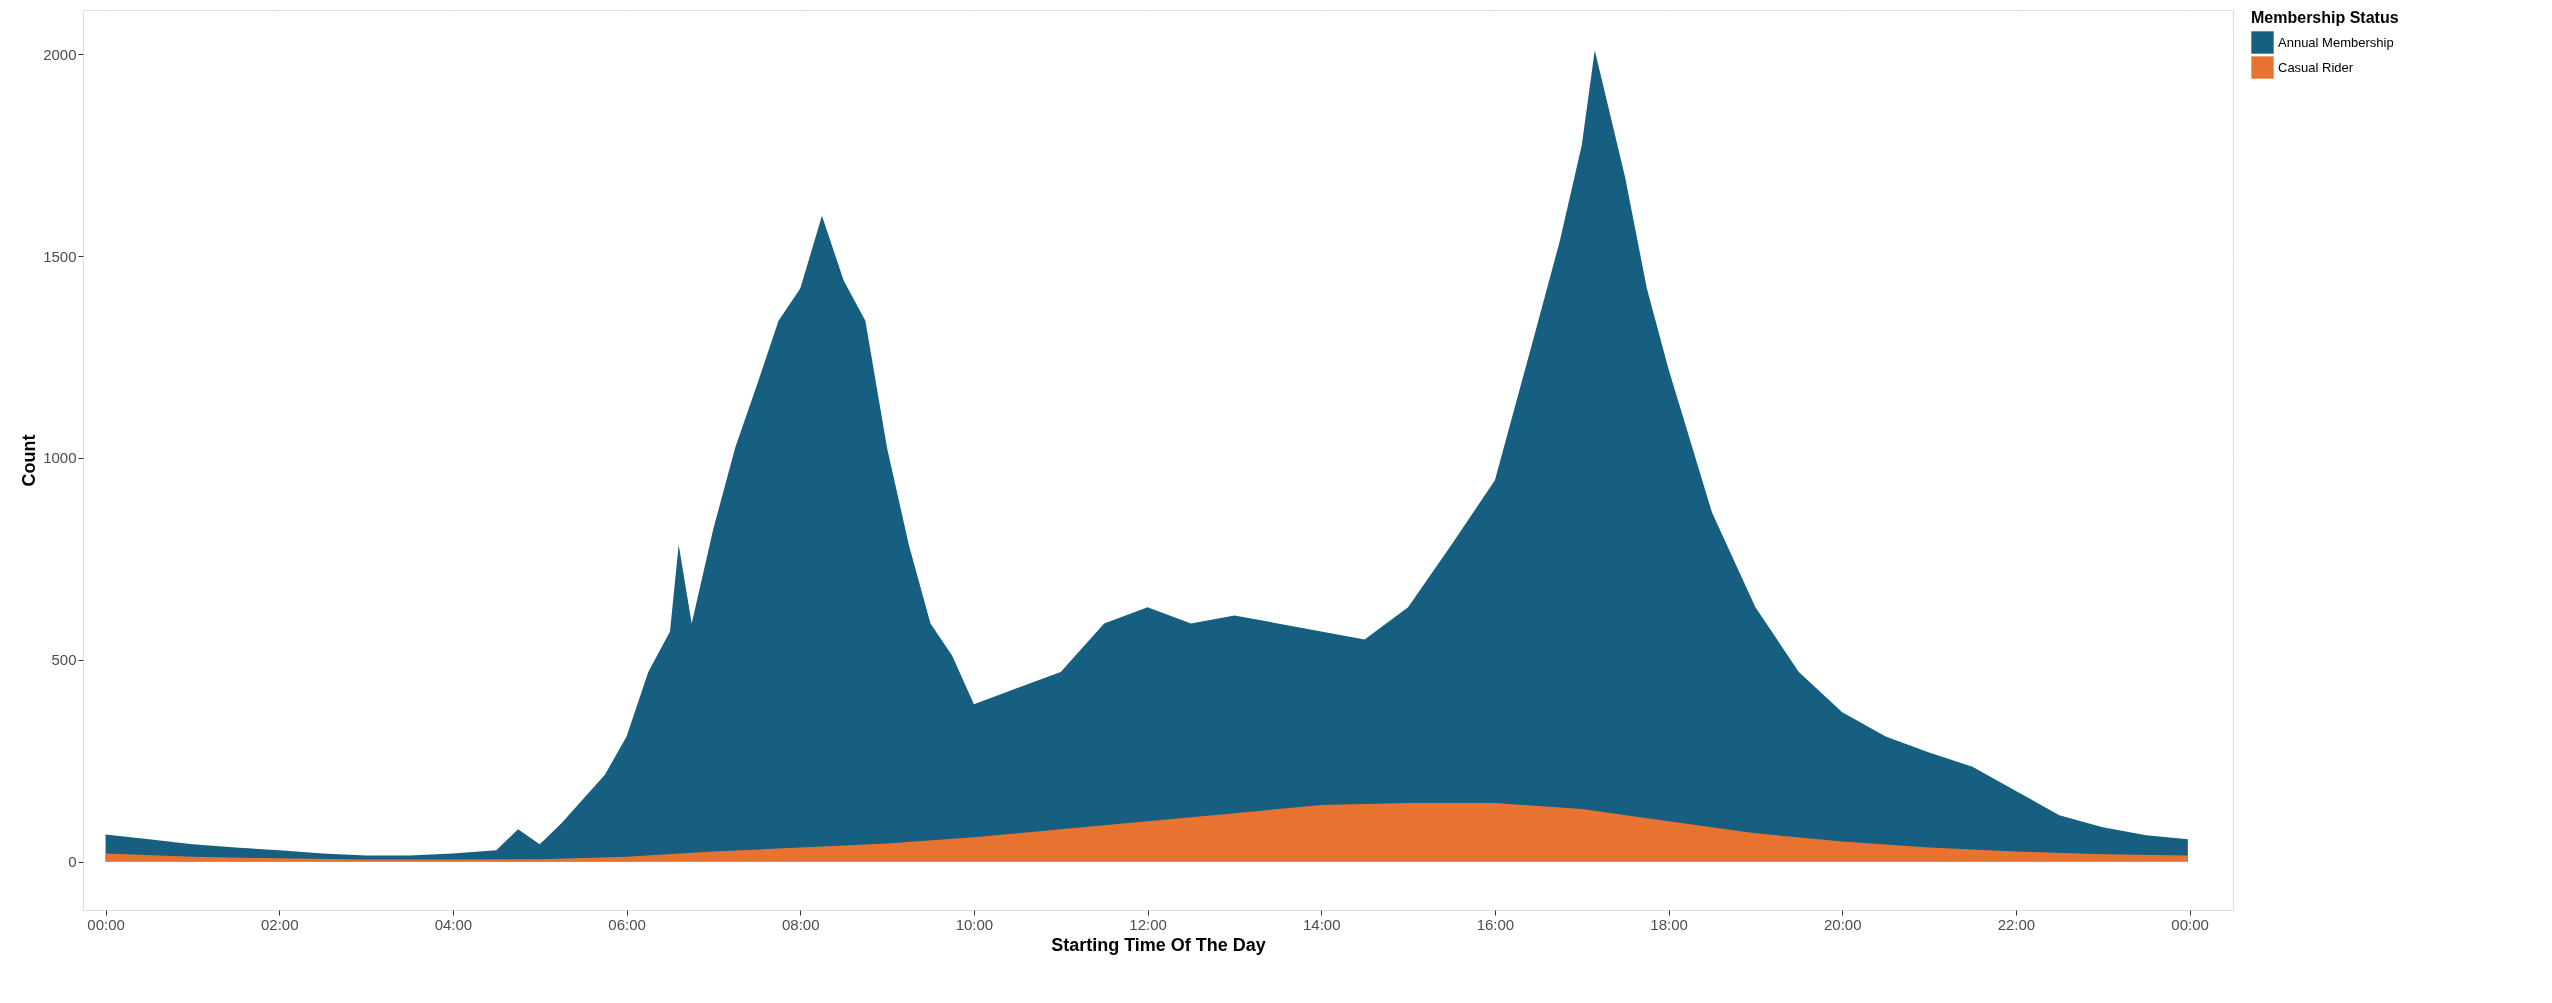 The width and height of the screenshot is (2552, 1003). Describe the element at coordinates (1842, 924) in the screenshot. I see `x-tick-label: 20:00` at that location.